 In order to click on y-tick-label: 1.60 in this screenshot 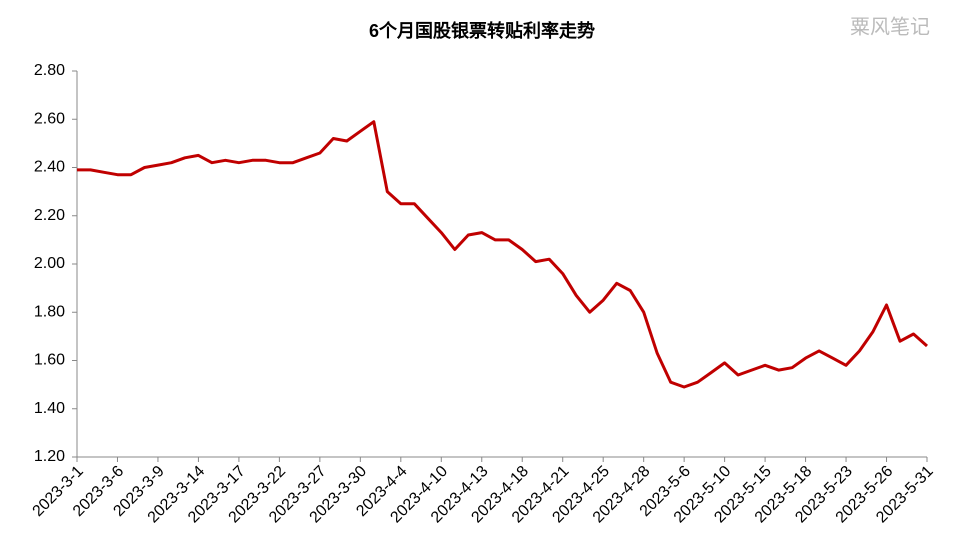, I will do `click(49, 360)`.